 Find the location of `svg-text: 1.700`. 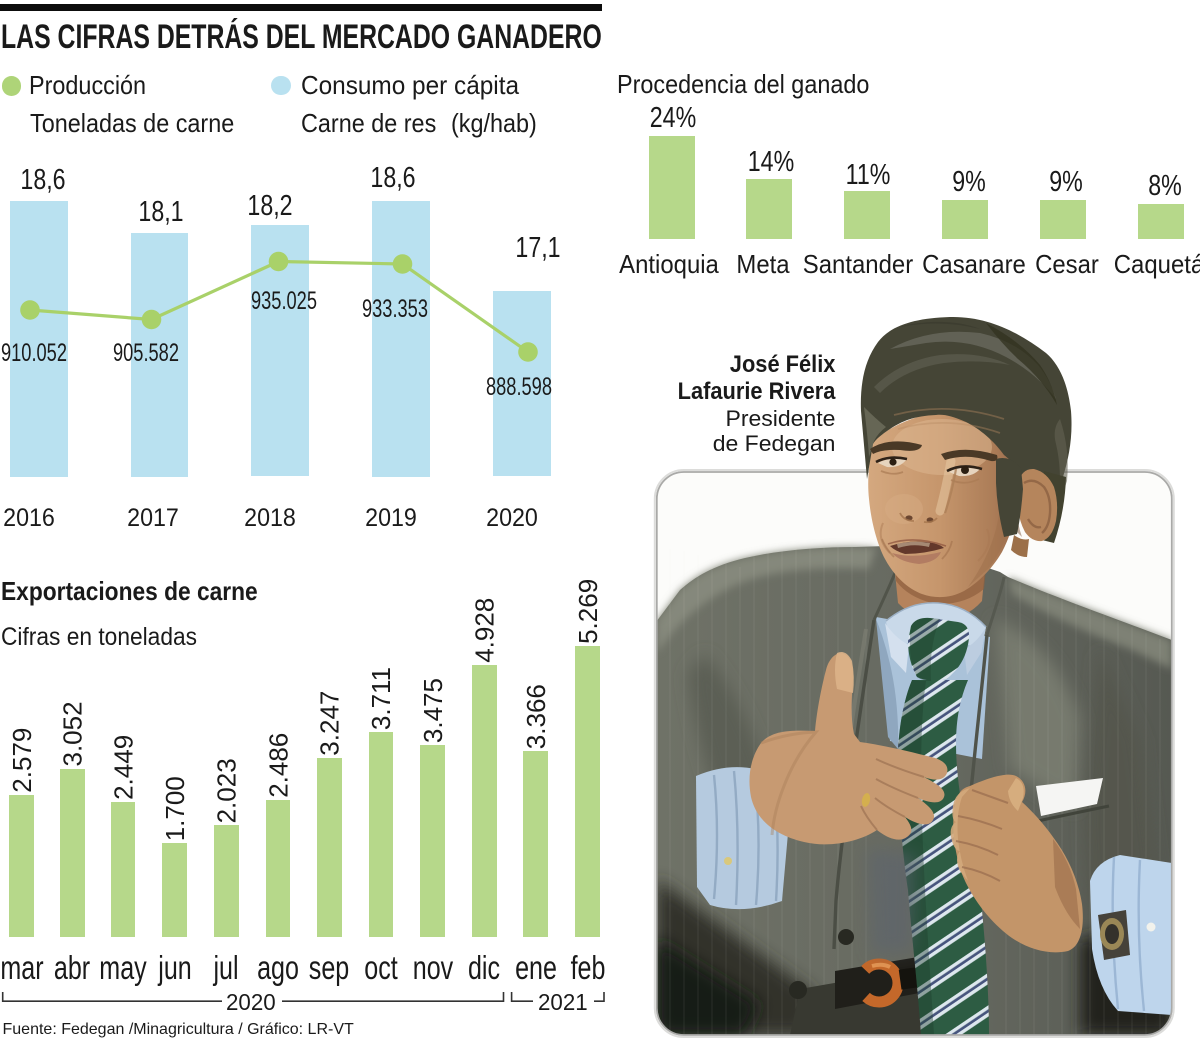

svg-text: 1.700 is located at coordinates (175, 808).